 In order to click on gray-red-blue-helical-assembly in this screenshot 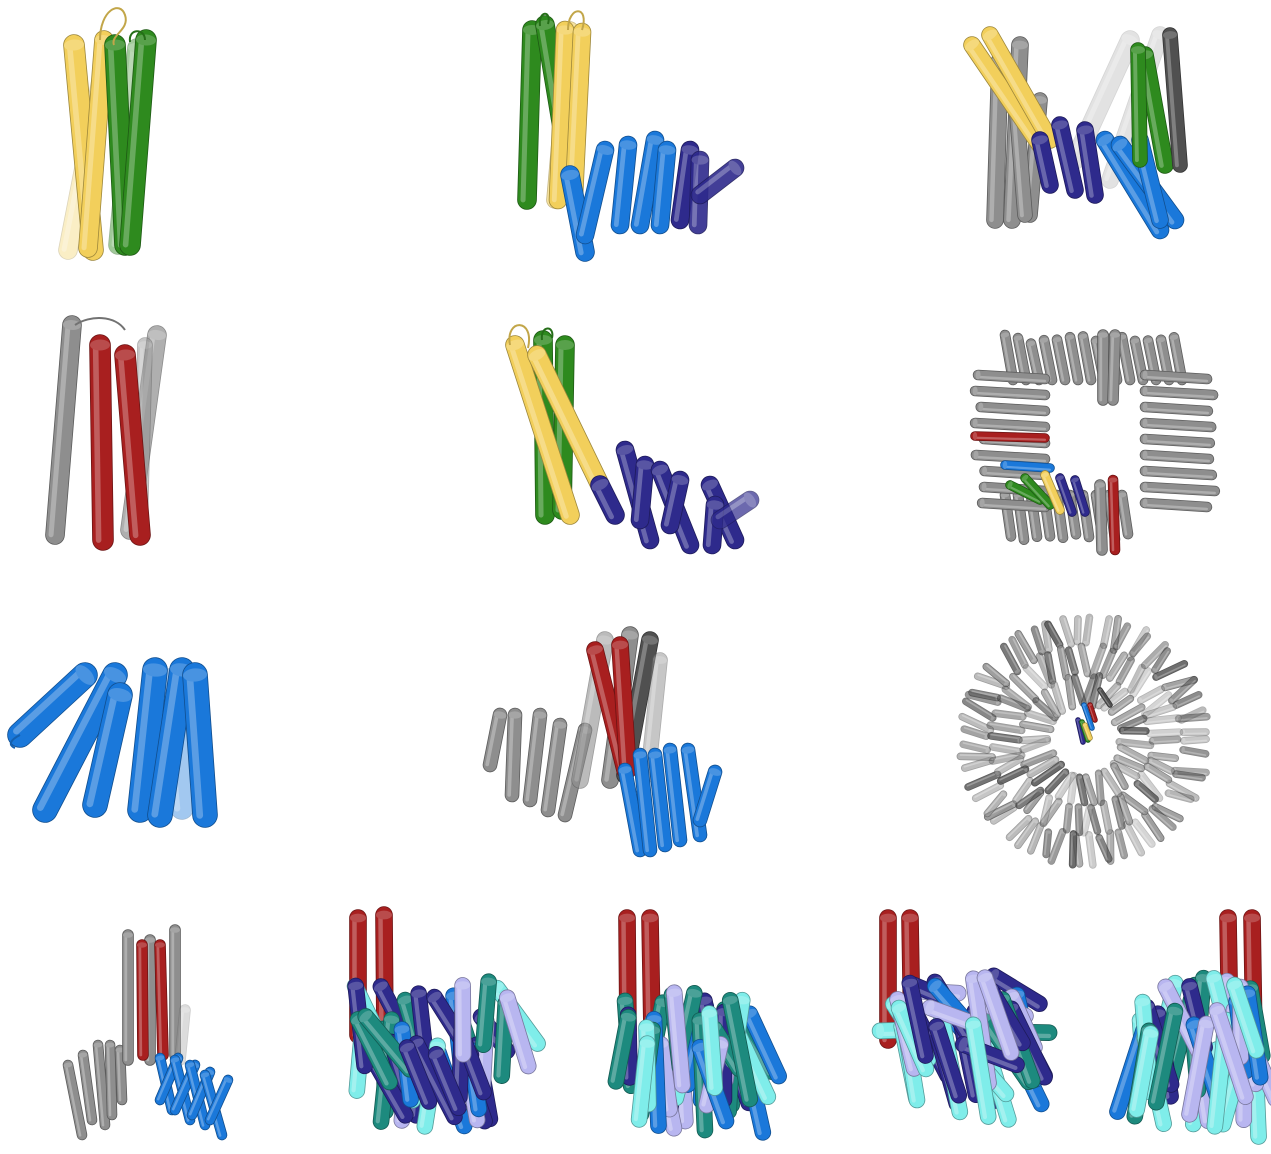, I will do `click(602, 742)`.